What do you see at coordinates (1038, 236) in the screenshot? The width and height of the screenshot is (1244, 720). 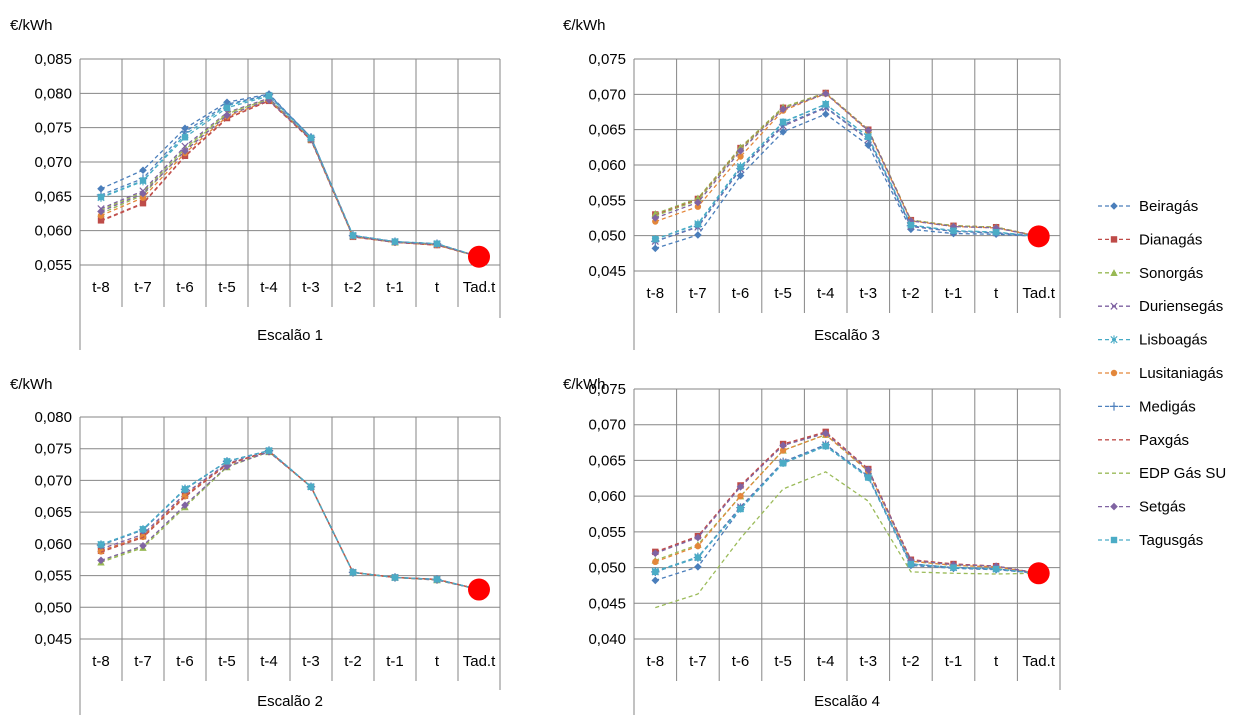 I see `tad-point` at bounding box center [1038, 236].